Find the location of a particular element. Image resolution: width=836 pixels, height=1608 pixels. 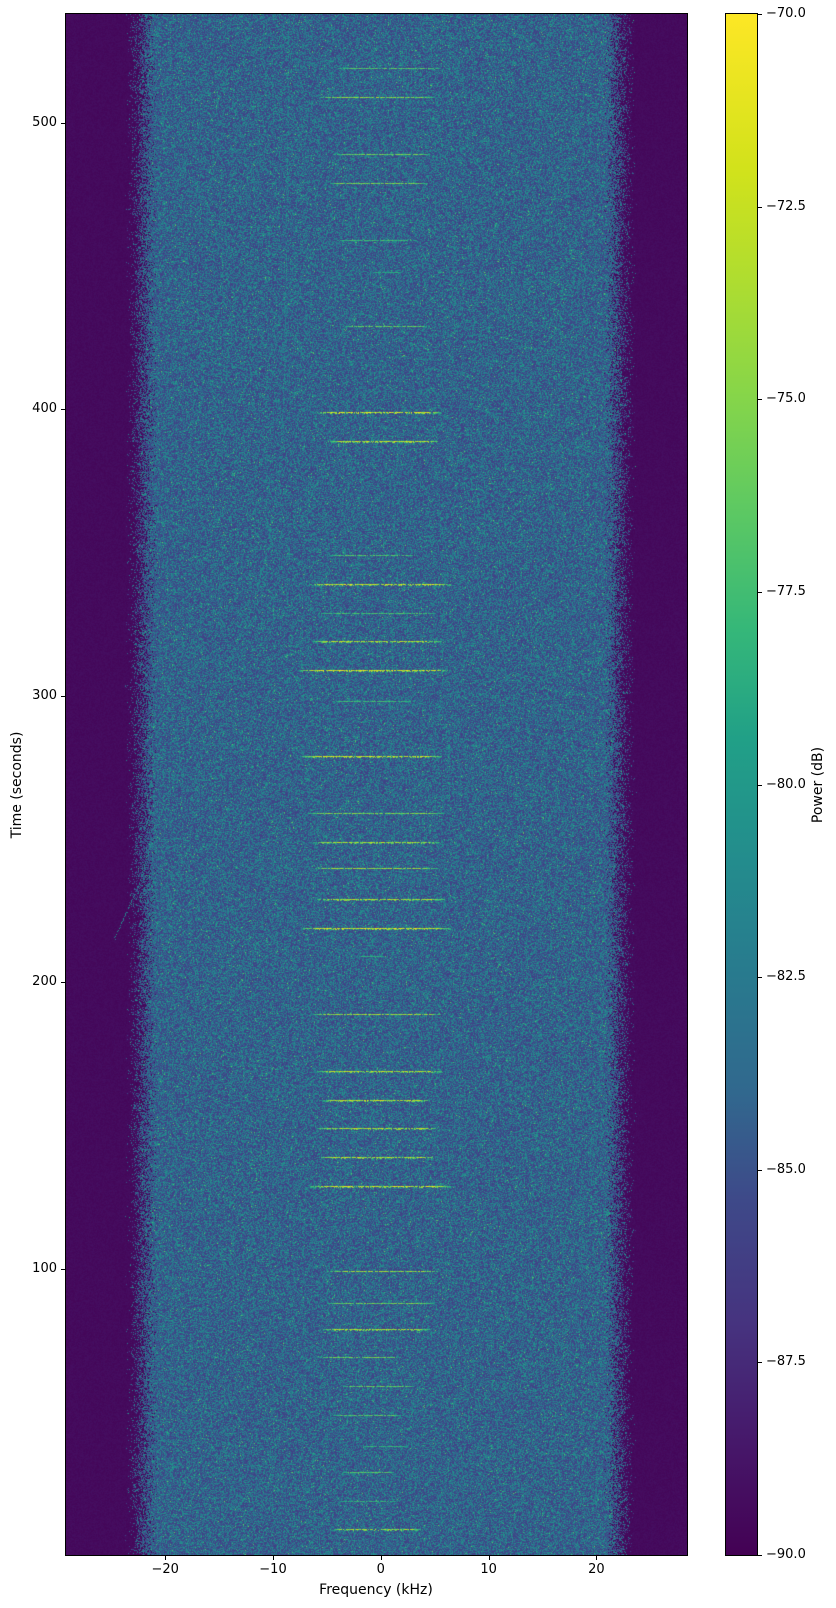

colorbar-tick-label: −70.0 is located at coordinates (786, 13).